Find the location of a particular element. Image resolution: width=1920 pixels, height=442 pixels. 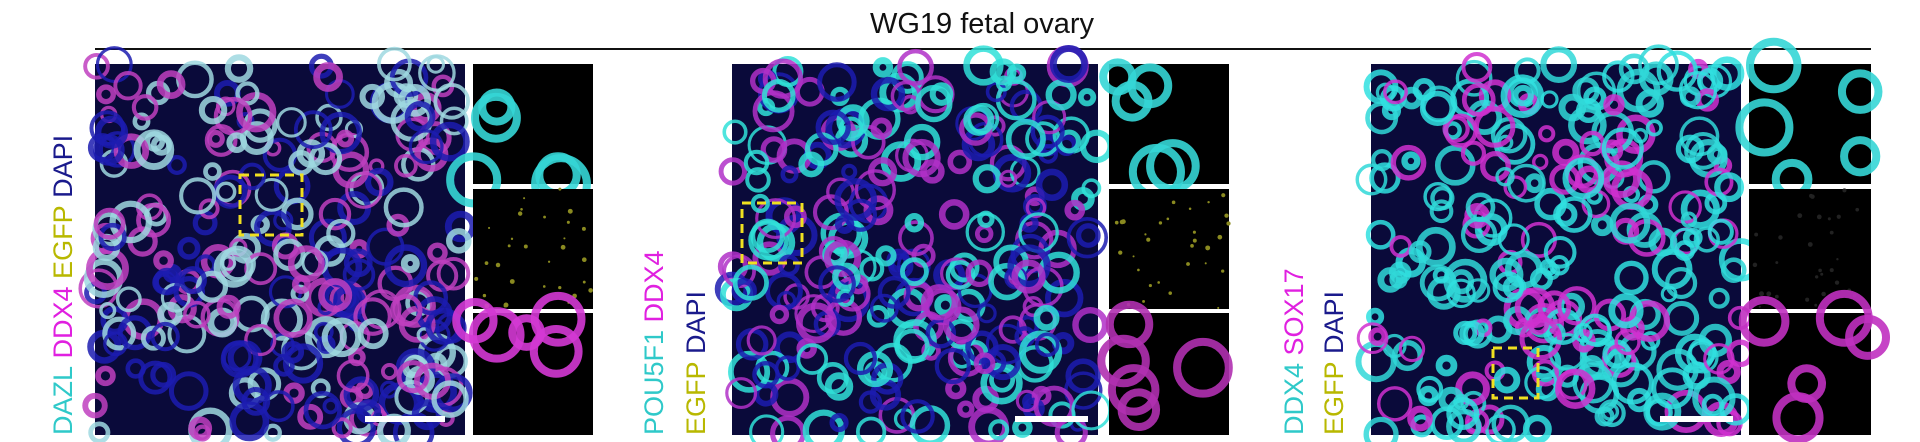

inset-background is located at coordinates (1169, 249).